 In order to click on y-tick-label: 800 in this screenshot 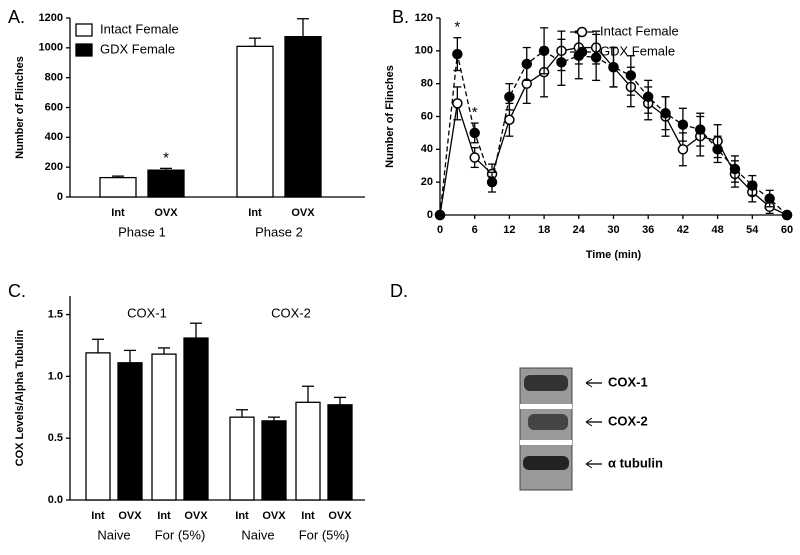, I will do `click(54, 78)`.